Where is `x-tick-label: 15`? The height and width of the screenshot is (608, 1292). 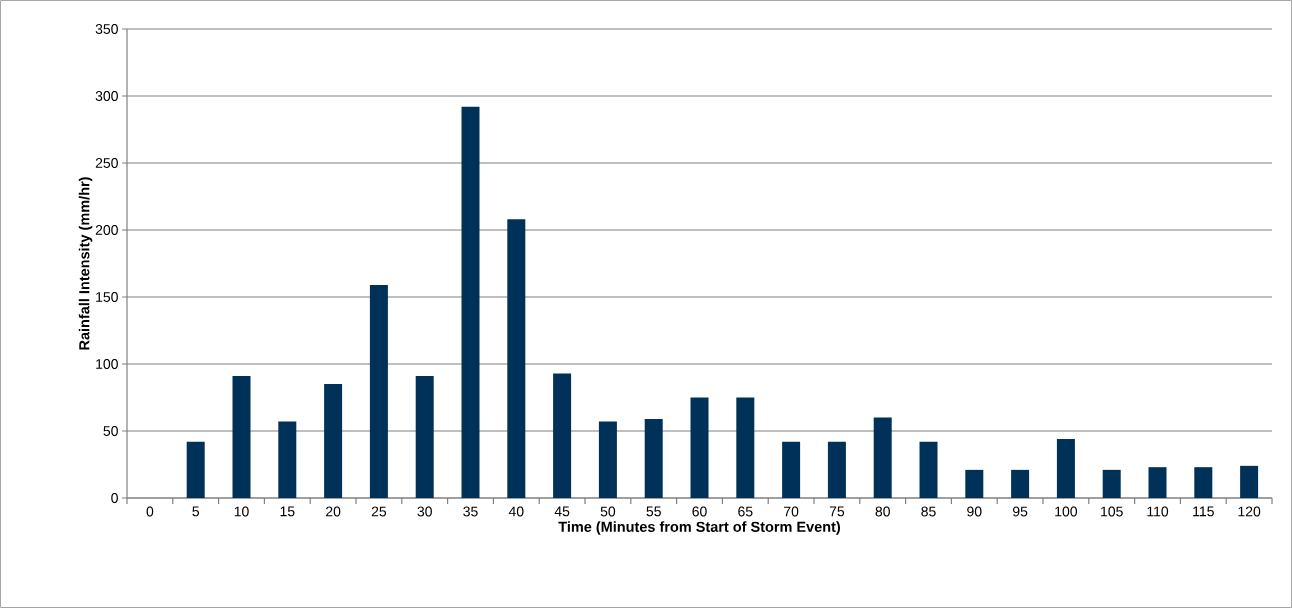 x-tick-label: 15 is located at coordinates (287, 511).